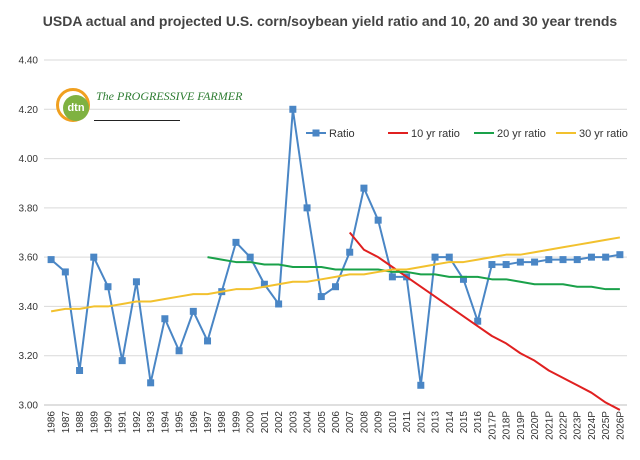 This screenshot has width=640, height=460. Describe the element at coordinates (180, 422) in the screenshot. I see `x-tick-label: 1995` at that location.